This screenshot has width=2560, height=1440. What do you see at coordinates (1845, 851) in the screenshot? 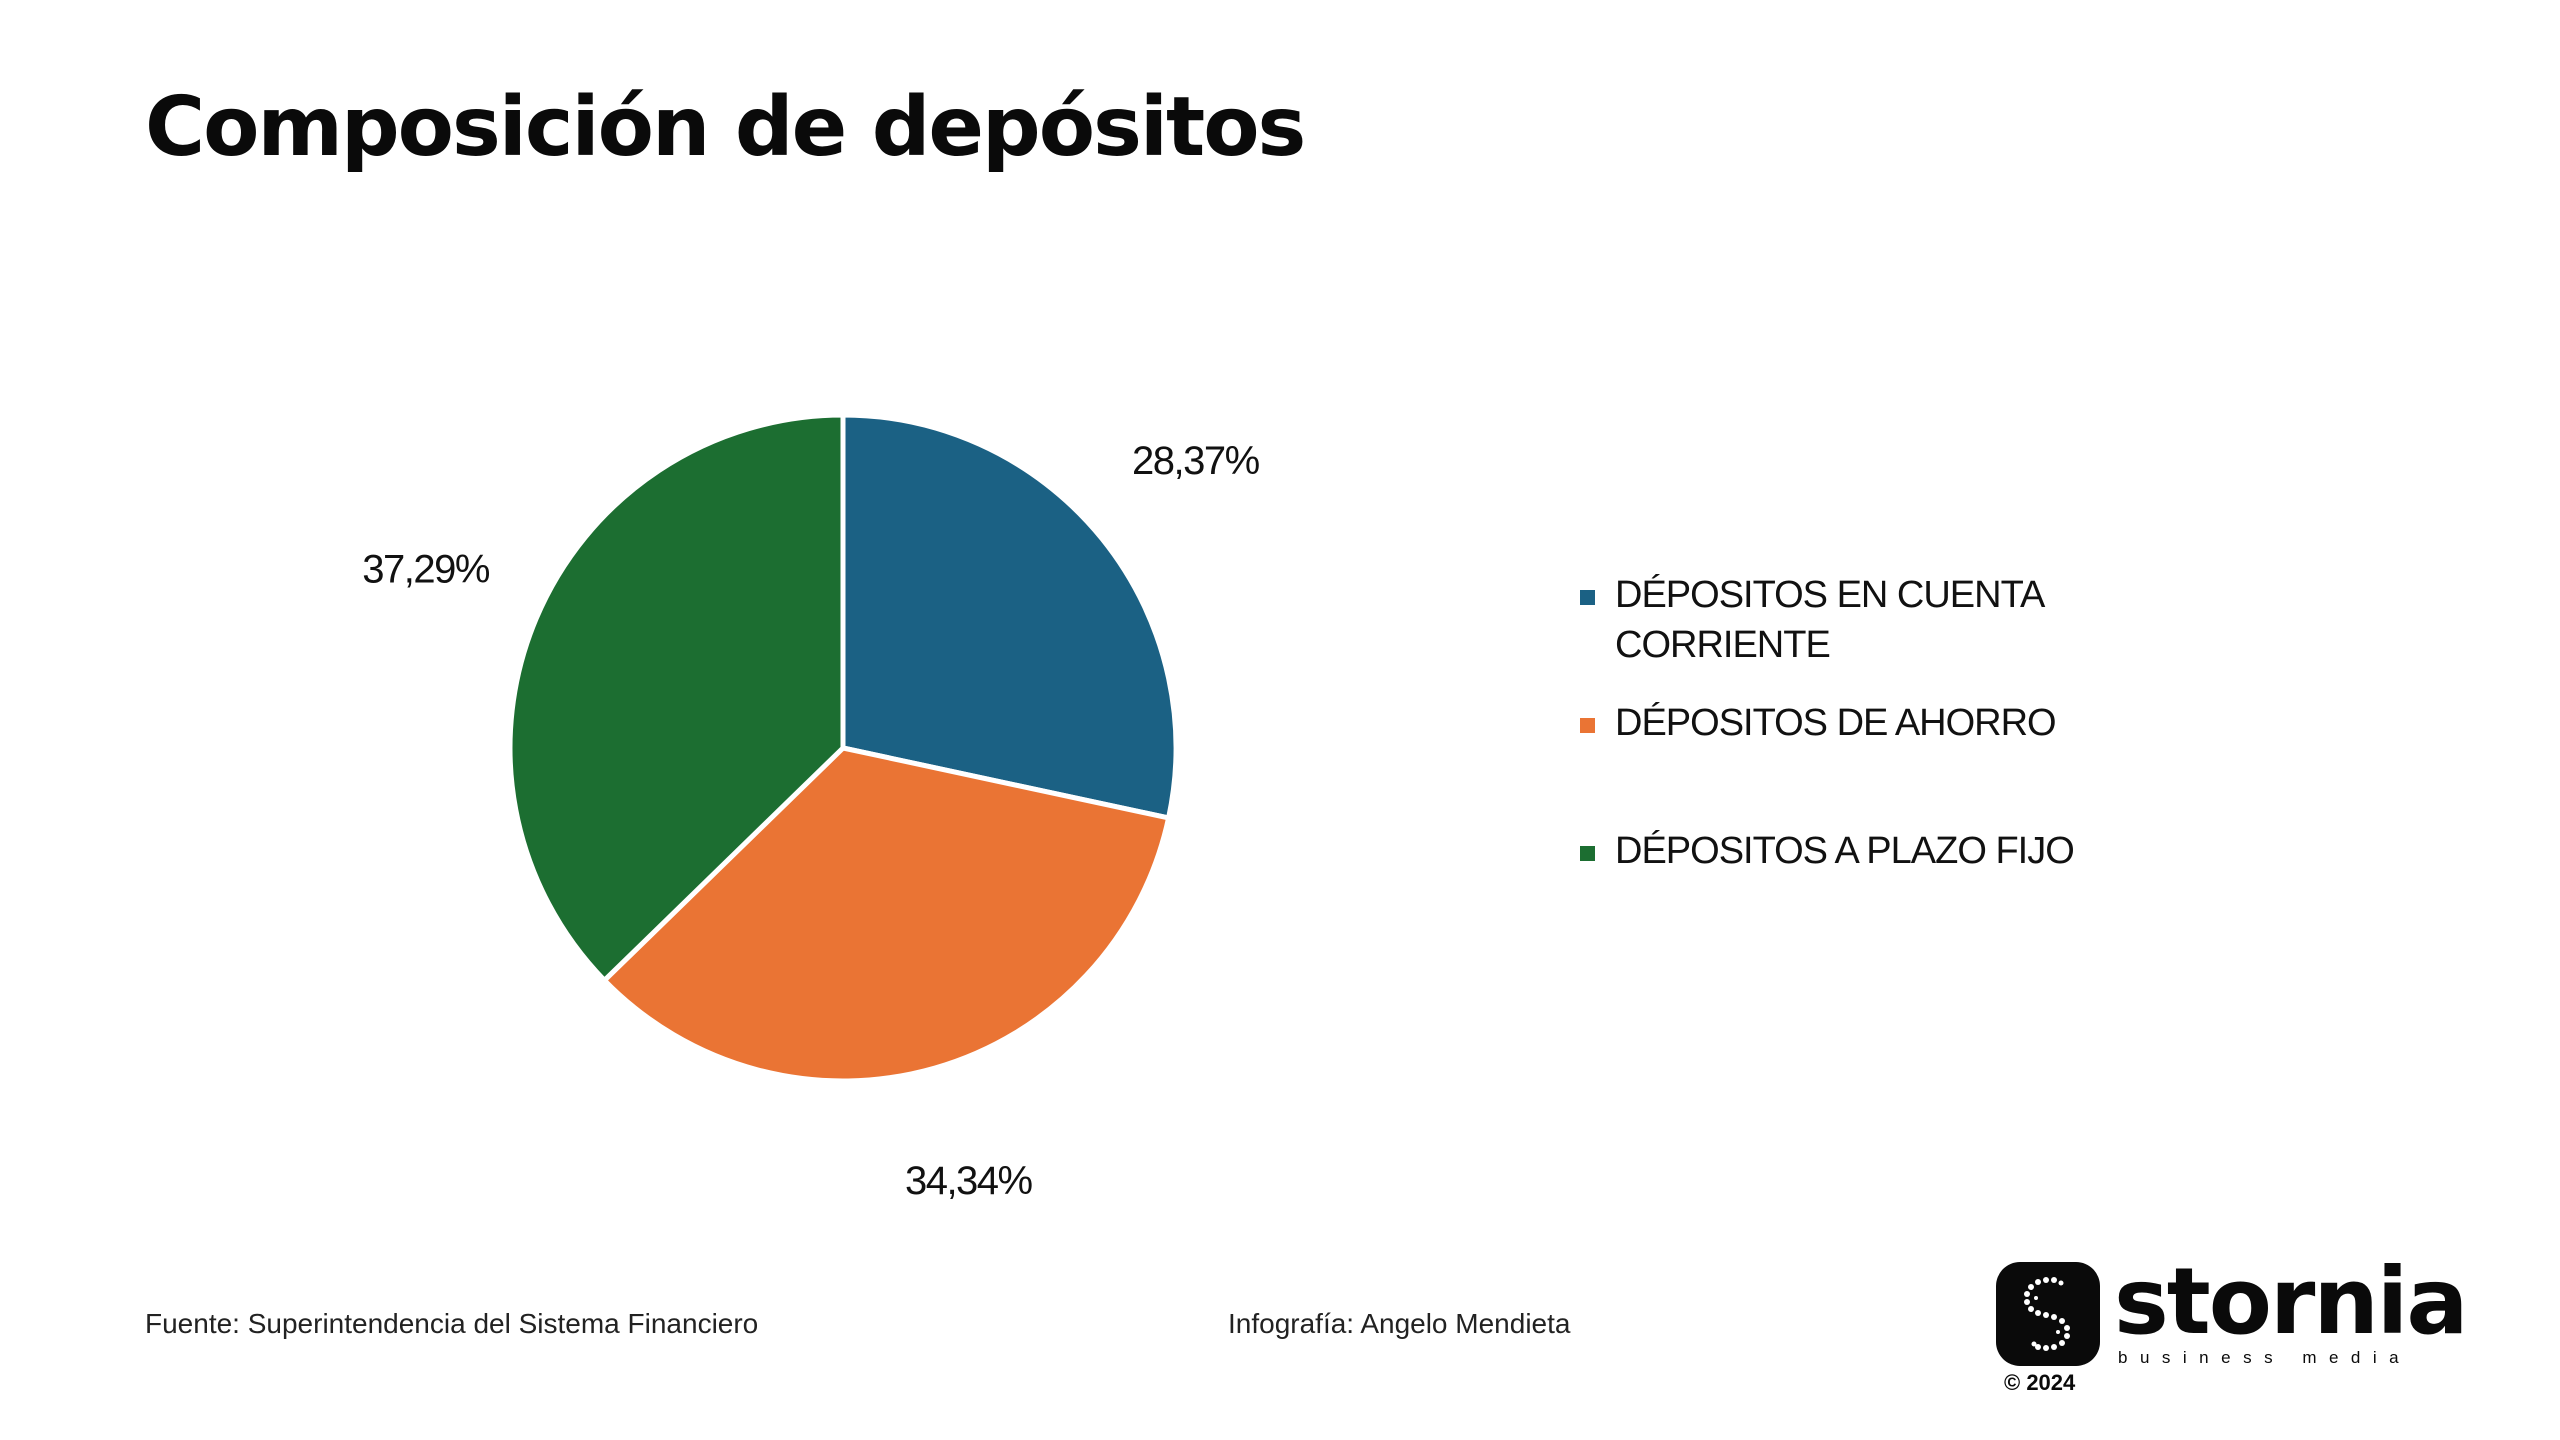
I see `legend-label-plazo-fijo: DÉPOSITOS A PLAZO FIJO` at bounding box center [1845, 851].